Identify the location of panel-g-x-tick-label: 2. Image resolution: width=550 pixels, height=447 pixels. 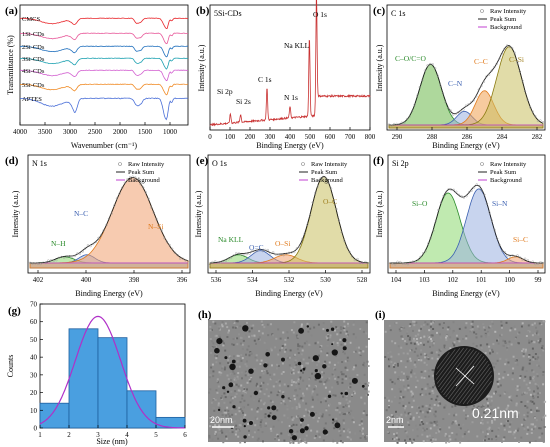
(69, 435).